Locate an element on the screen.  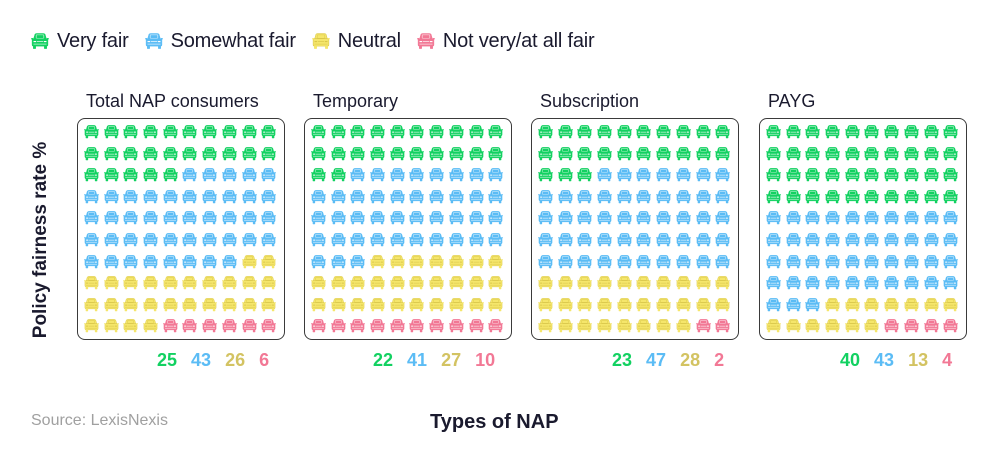
value-very-fair: 40 is located at coordinates (850, 360).